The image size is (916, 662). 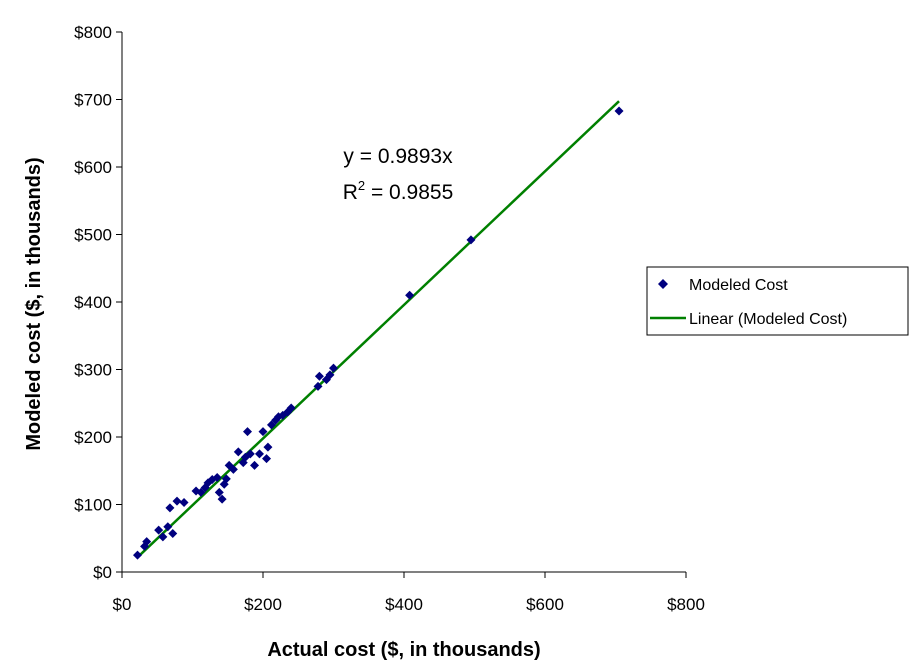 I want to click on r-squared-label: R2 = 0.9855, so click(x=398, y=191).